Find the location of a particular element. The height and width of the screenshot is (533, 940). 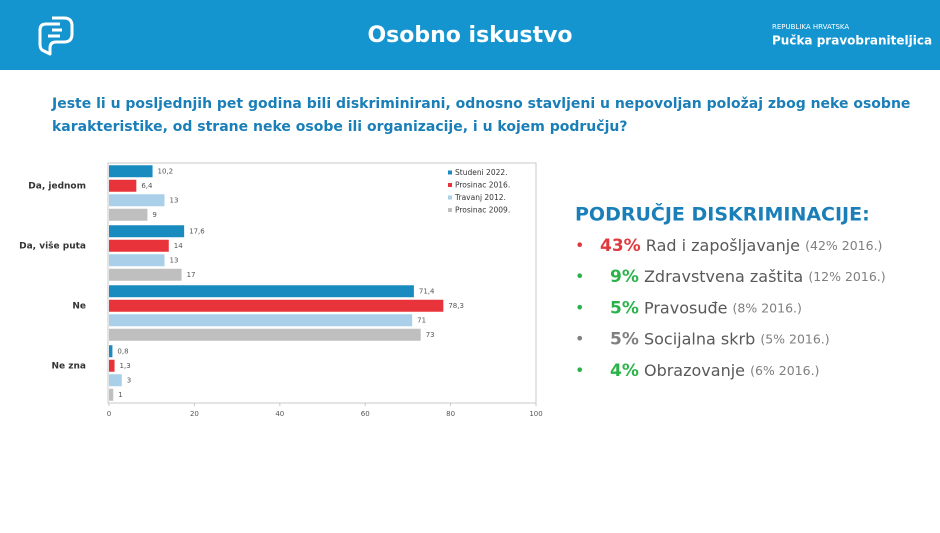

area-note: (8% 2016.) is located at coordinates (767, 307).